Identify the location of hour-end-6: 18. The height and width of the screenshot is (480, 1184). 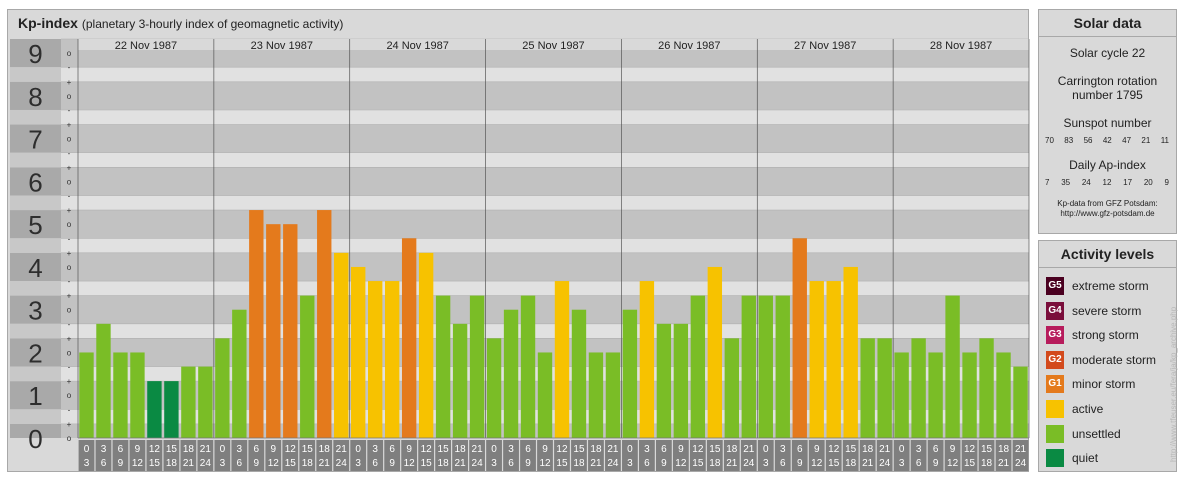
(172, 463).